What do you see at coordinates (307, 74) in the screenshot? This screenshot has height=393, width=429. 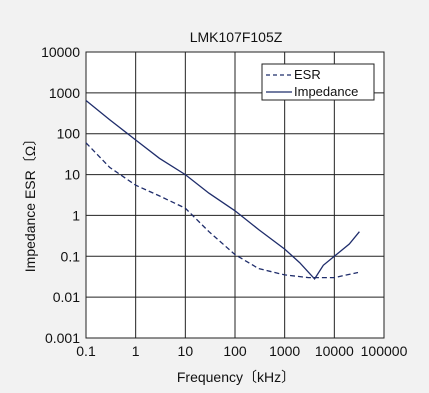 I see `legend-esr-label: ESR` at bounding box center [307, 74].